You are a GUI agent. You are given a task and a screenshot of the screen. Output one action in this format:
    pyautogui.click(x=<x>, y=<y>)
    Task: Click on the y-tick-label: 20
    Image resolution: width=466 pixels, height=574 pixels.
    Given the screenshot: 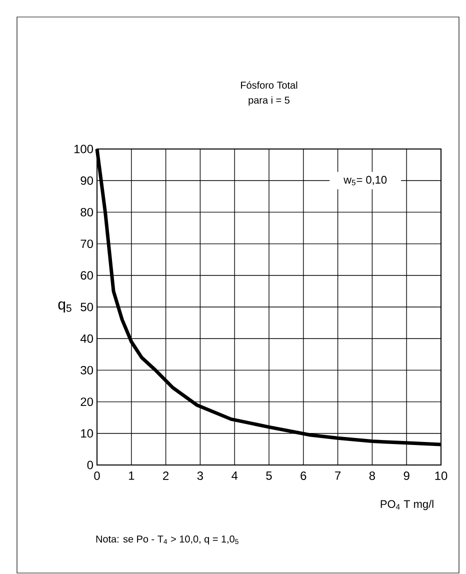 What is the action you would take?
    pyautogui.click(x=87, y=402)
    